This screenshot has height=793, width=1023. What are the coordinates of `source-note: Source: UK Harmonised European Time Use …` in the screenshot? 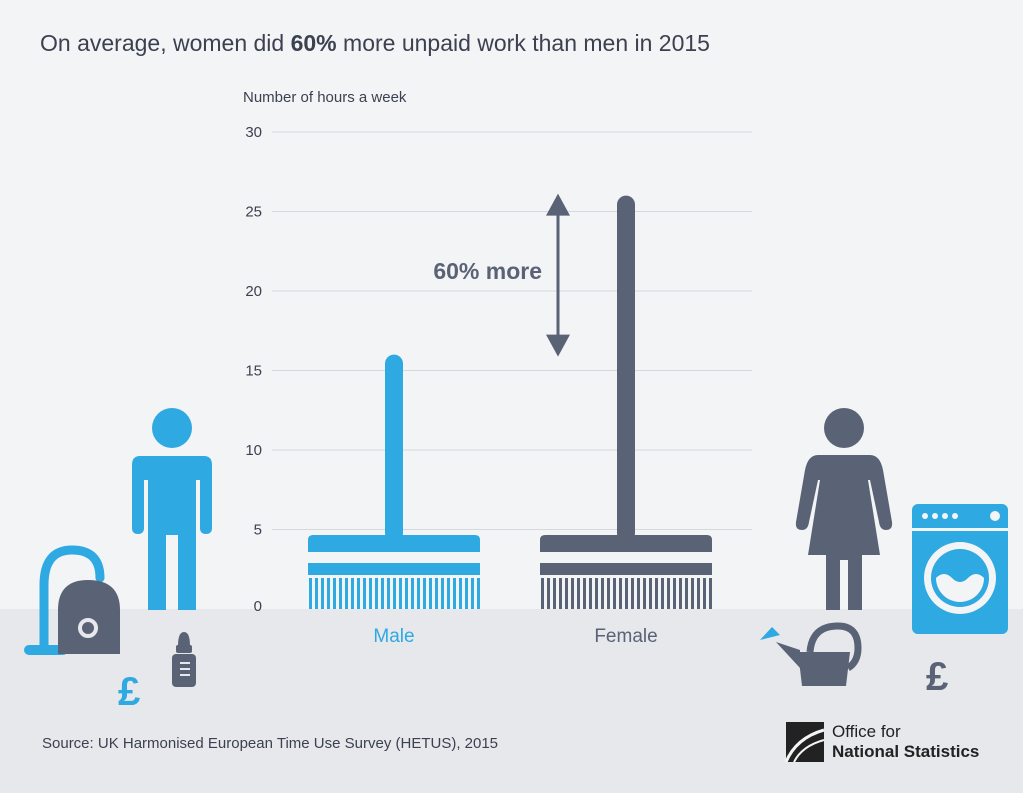 It's located at (270, 743).